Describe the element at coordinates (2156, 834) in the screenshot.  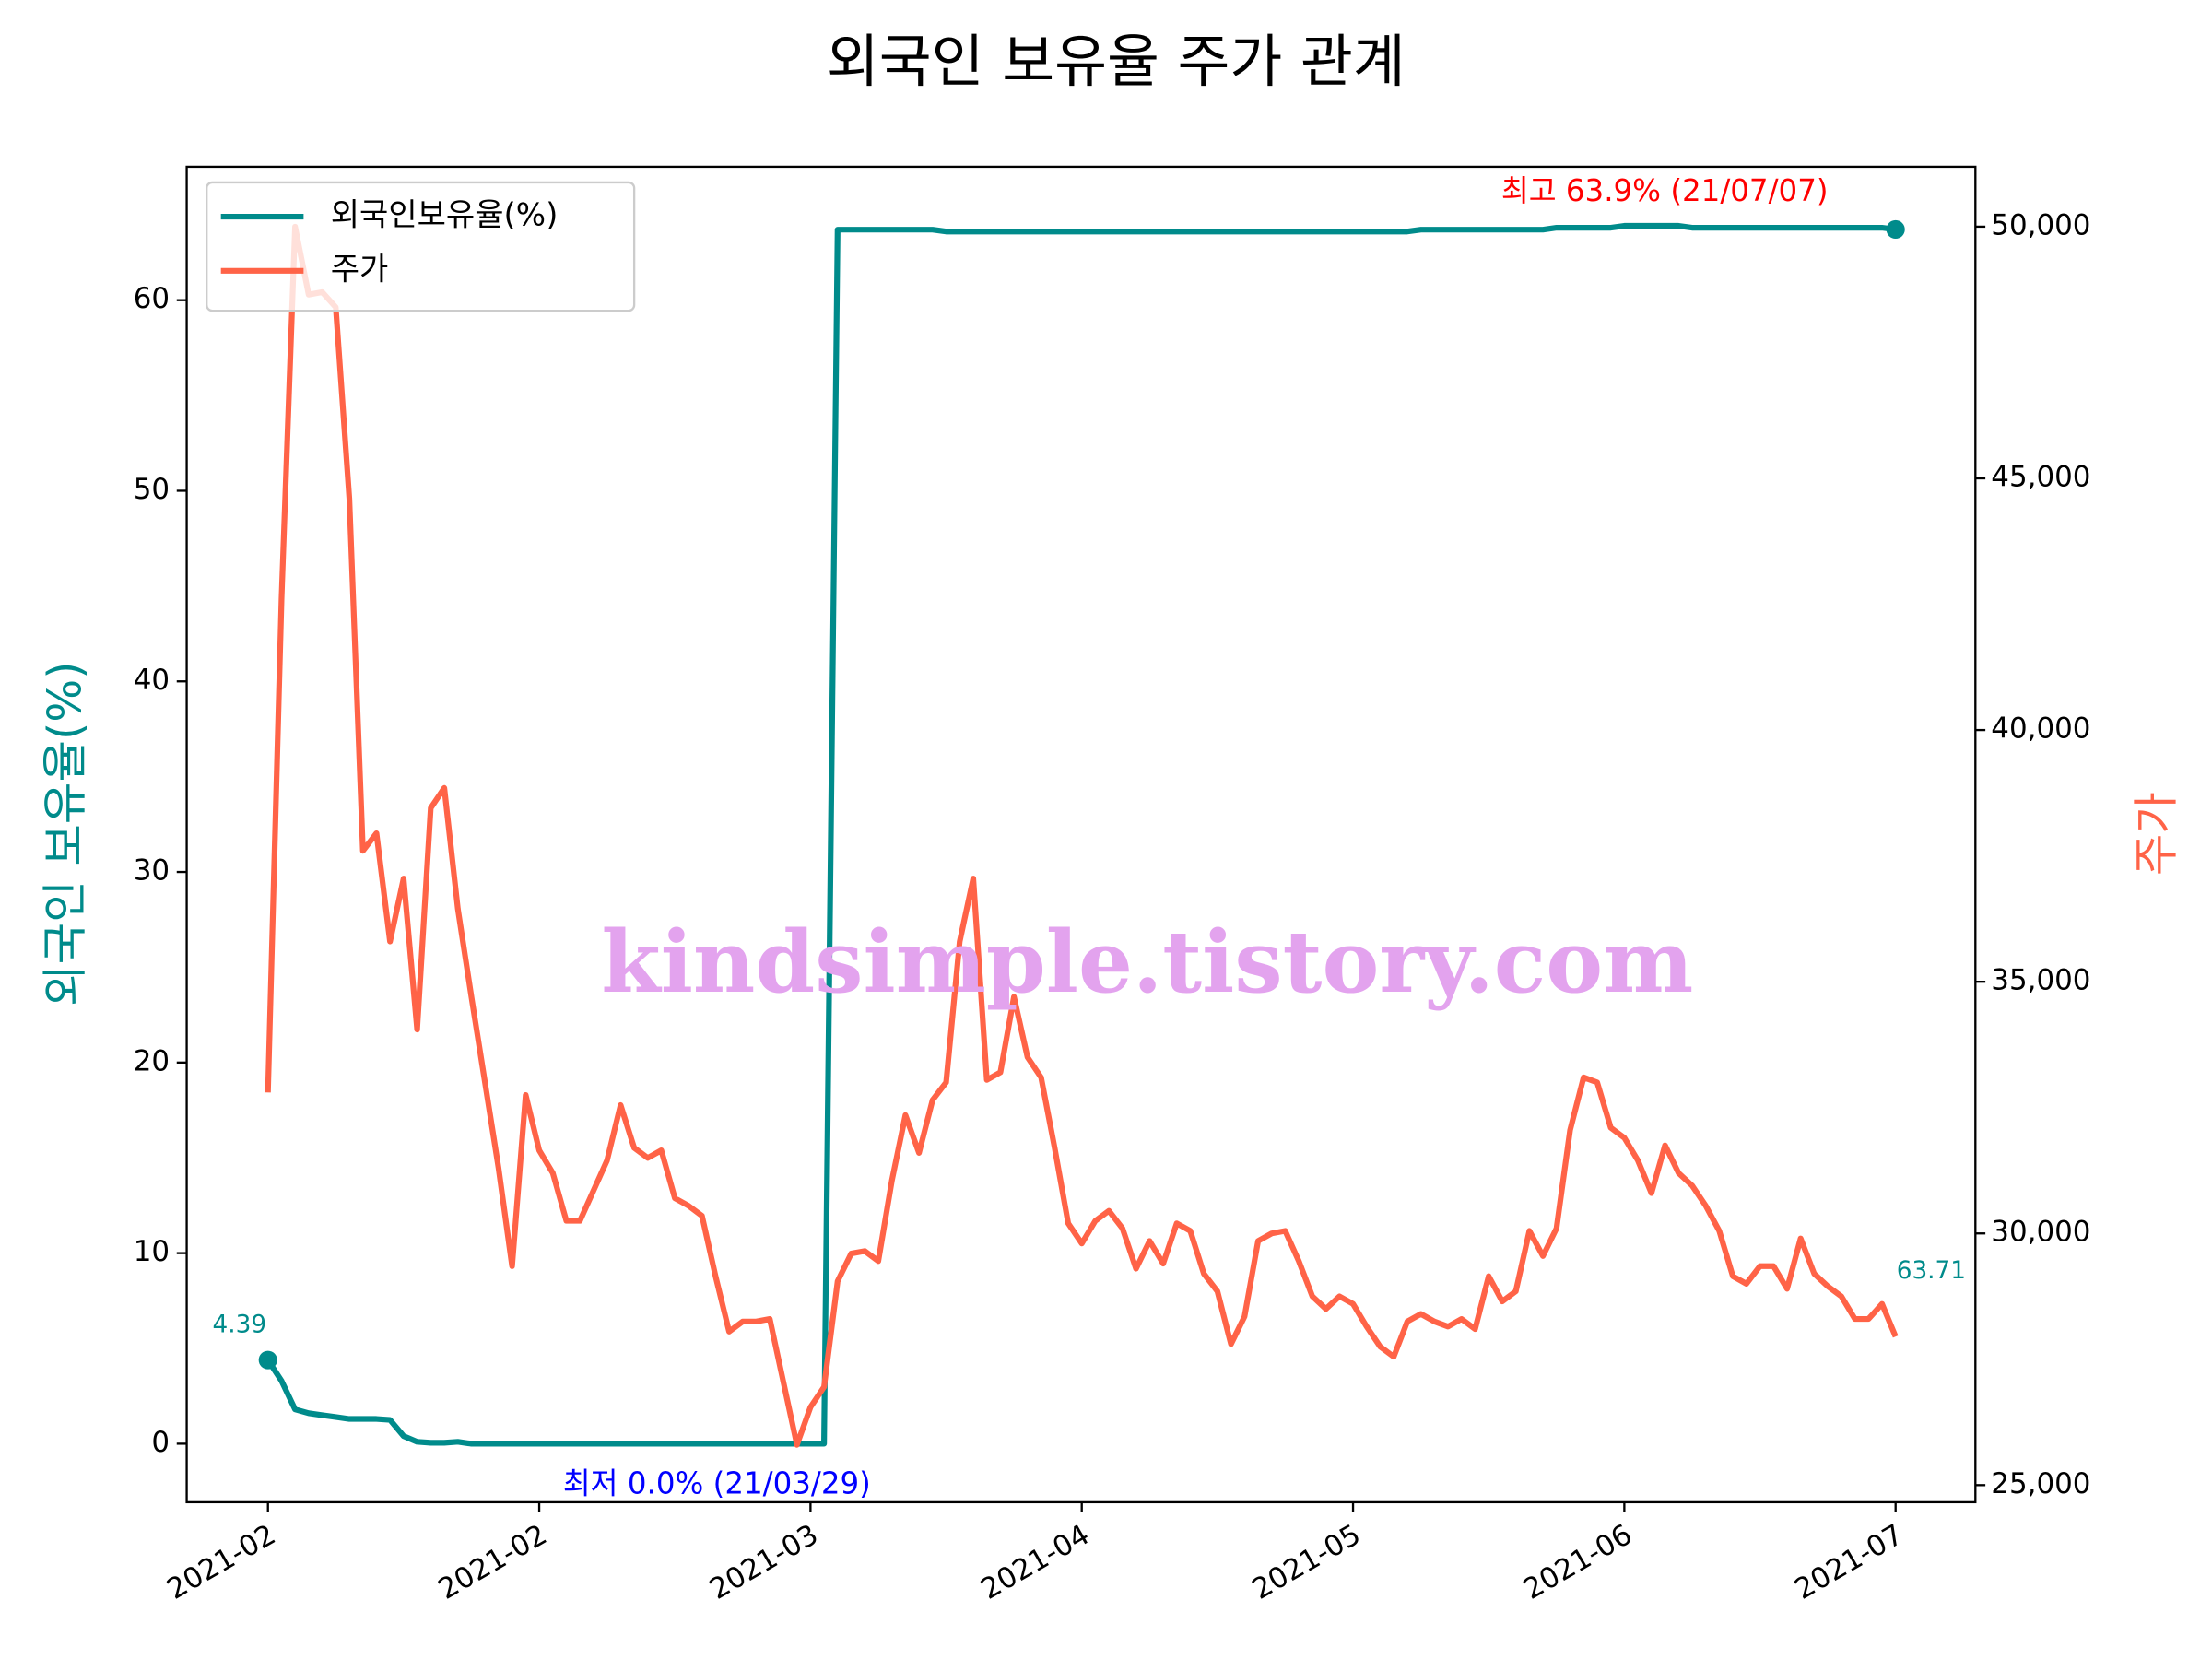
I see `y2-axis-label: 주가` at that location.